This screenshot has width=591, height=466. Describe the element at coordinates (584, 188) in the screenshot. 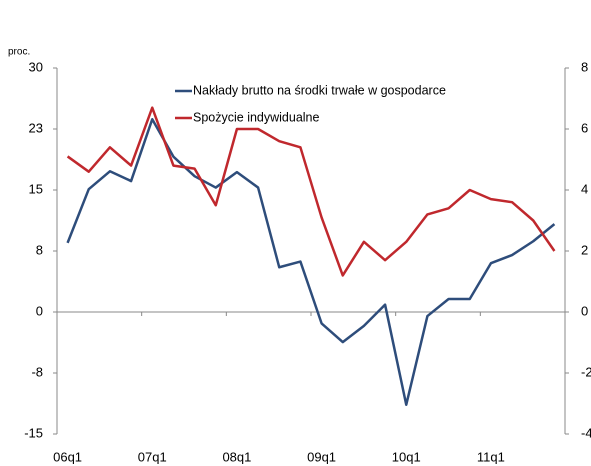

I see `y2-tick-label: 4` at that location.